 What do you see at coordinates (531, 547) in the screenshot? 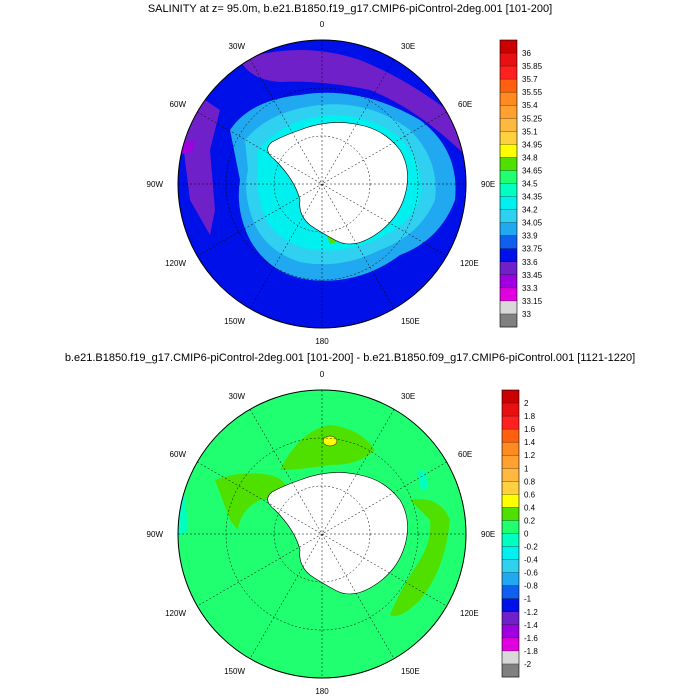
I see `colorbar-label: -0.2` at bounding box center [531, 547].